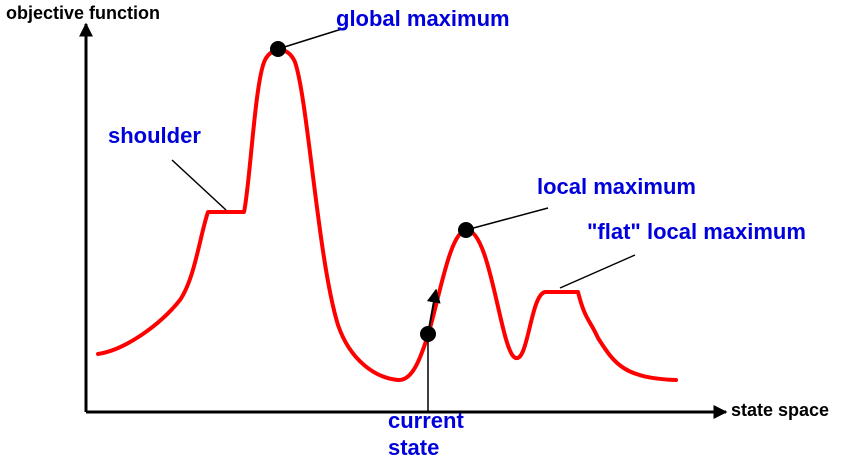 Image resolution: width=861 pixels, height=475 pixels. Describe the element at coordinates (154, 135) in the screenshot. I see `shoulder-label: shoulder` at that location.